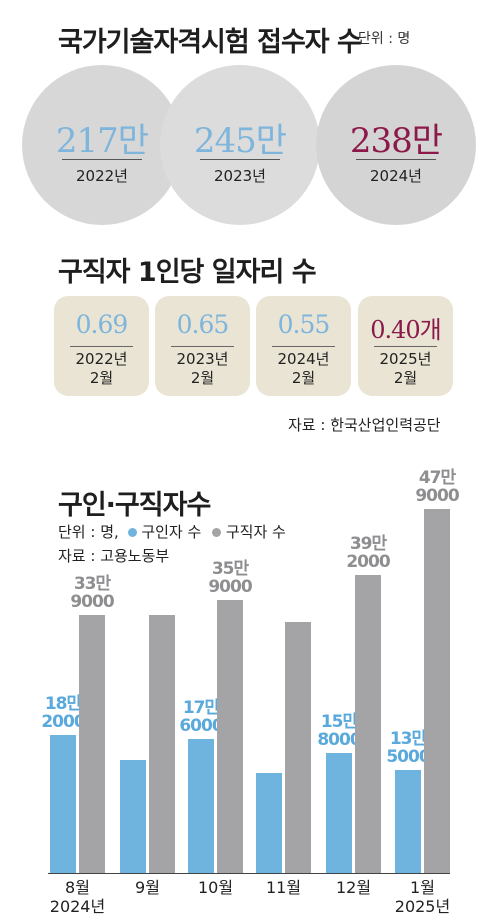  Describe the element at coordinates (77, 897) in the screenshot. I see `x-axis-tick-label: 8월 2024년` at that location.